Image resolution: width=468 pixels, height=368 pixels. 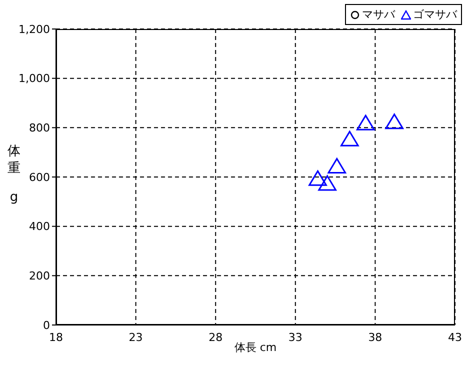 I want to click on x-tick-label: 28, so click(x=215, y=337).